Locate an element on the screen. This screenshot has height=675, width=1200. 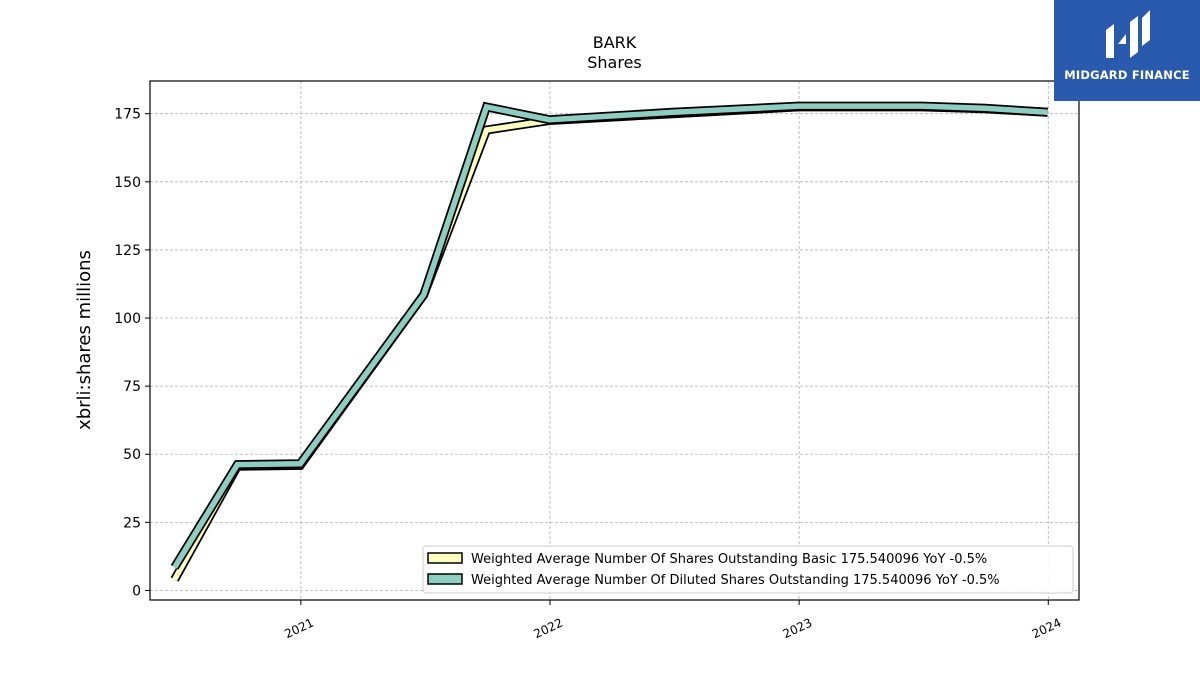
y-tick-label: 175 is located at coordinates (127, 115).